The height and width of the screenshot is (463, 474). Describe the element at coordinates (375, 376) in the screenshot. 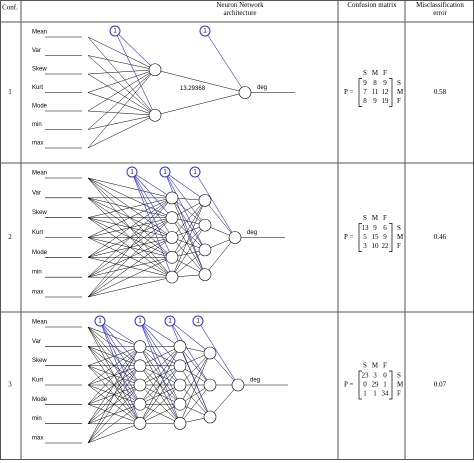

I see `matrix-cell: 3` at that location.